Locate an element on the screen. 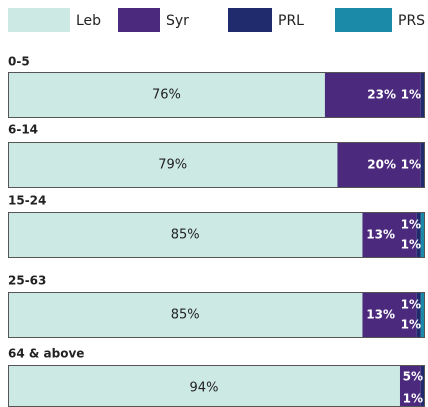  value-label: 5% is located at coordinates (413, 377).